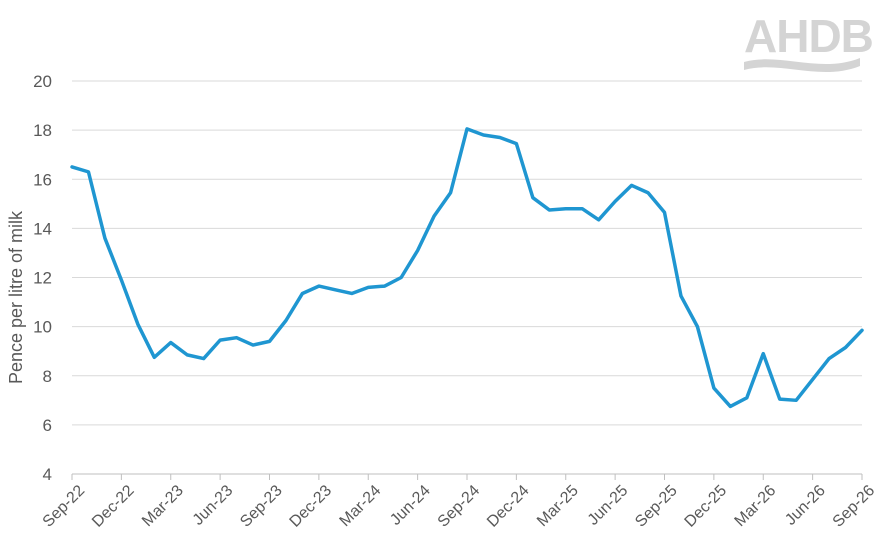 This screenshot has width=883, height=560. I want to click on y-tick-label: 12, so click(42, 278).